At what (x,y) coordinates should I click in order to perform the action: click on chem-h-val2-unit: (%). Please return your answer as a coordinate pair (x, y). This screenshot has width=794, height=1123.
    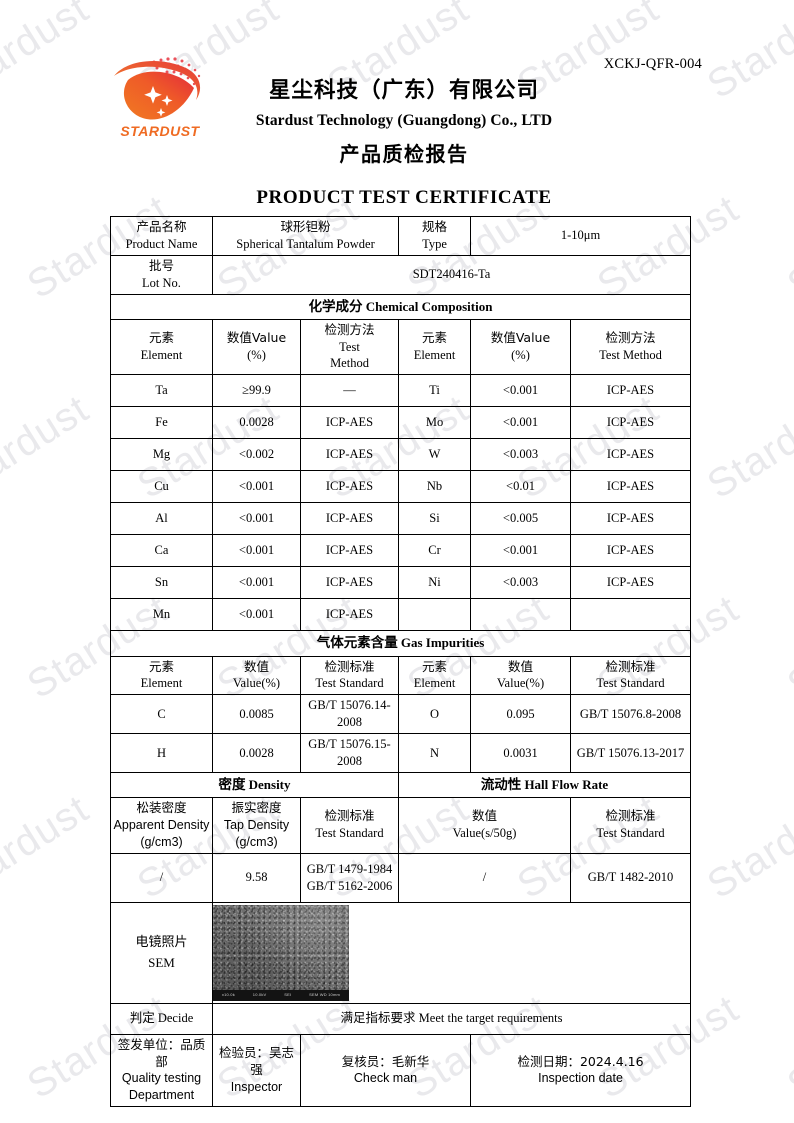
    Looking at the image, I should click on (520, 355).